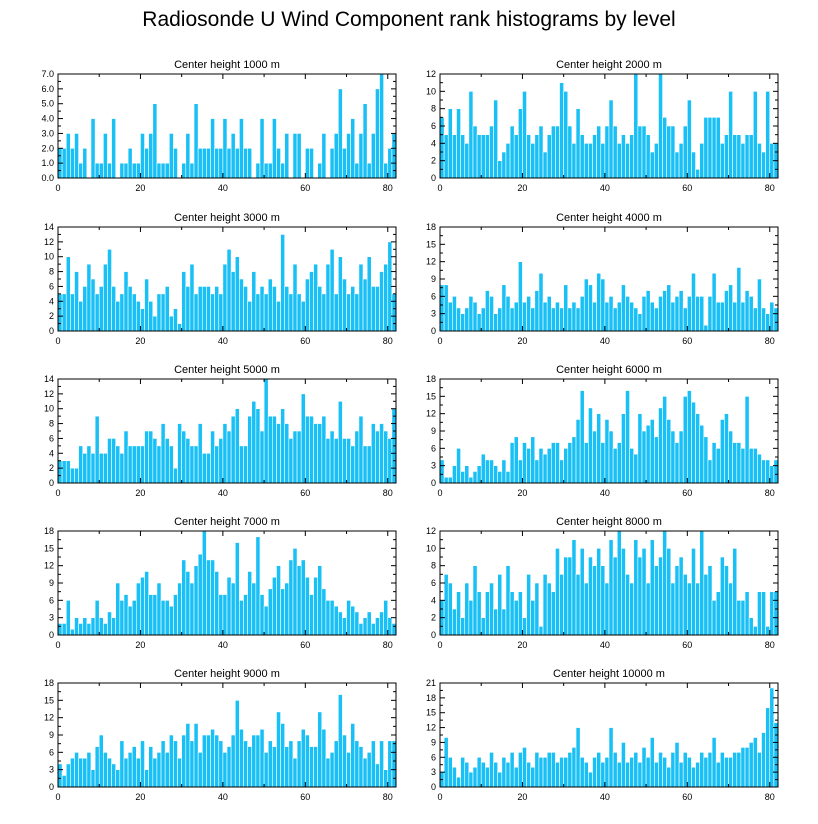 The width and height of the screenshot is (818, 824). Describe the element at coordinates (49, 548) in the screenshot. I see `y-tick-label: 15` at that location.